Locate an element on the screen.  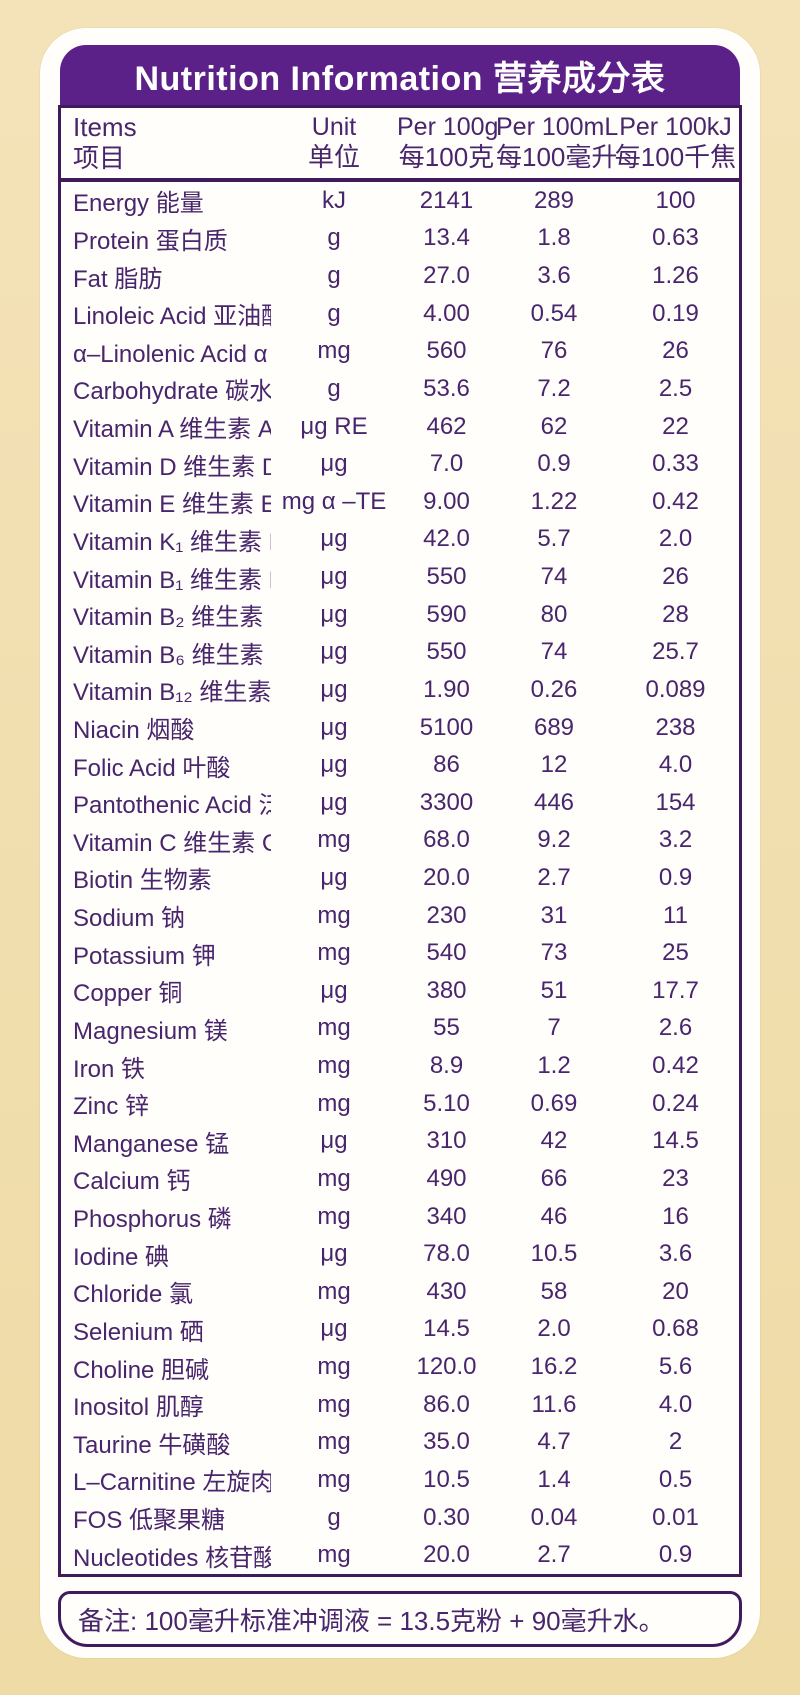
item-label: Selenium 硒 is located at coordinates (138, 1332).